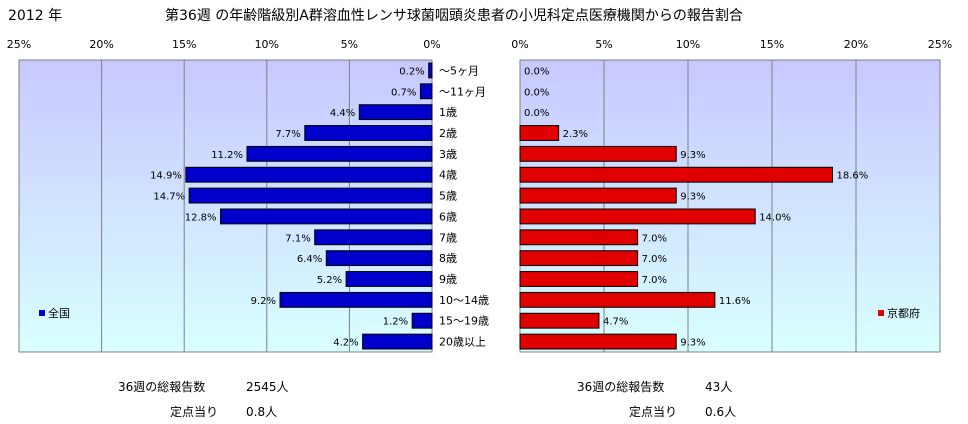  I want to click on kyoto-legend-label: 京都府, so click(903, 313).